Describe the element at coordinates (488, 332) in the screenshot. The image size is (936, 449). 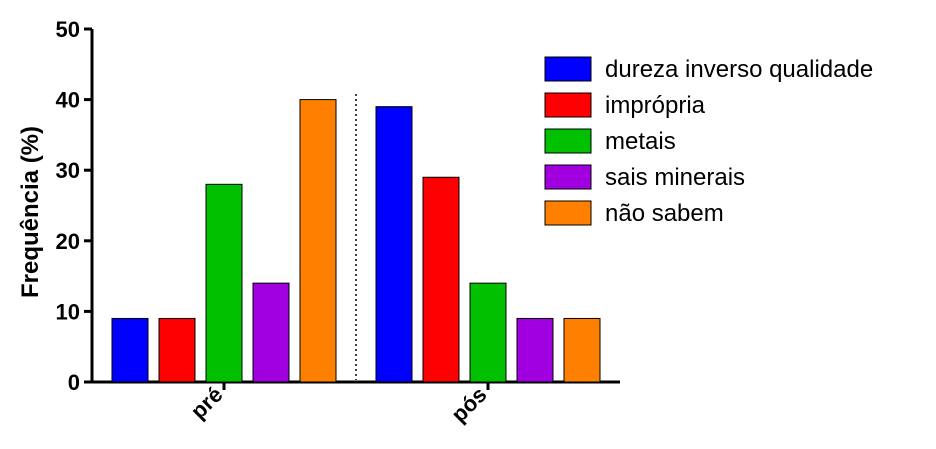
I see `bar-pós-3` at that location.